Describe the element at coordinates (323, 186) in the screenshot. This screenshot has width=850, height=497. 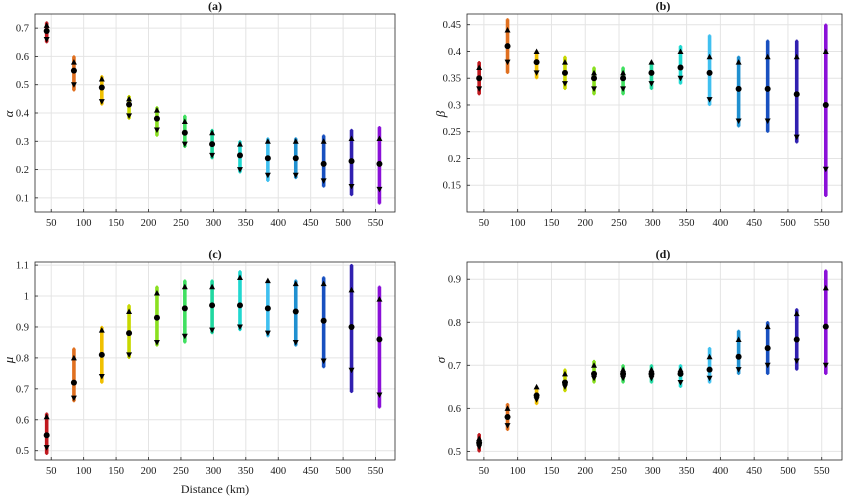
I see `panel-a-min-point` at that location.